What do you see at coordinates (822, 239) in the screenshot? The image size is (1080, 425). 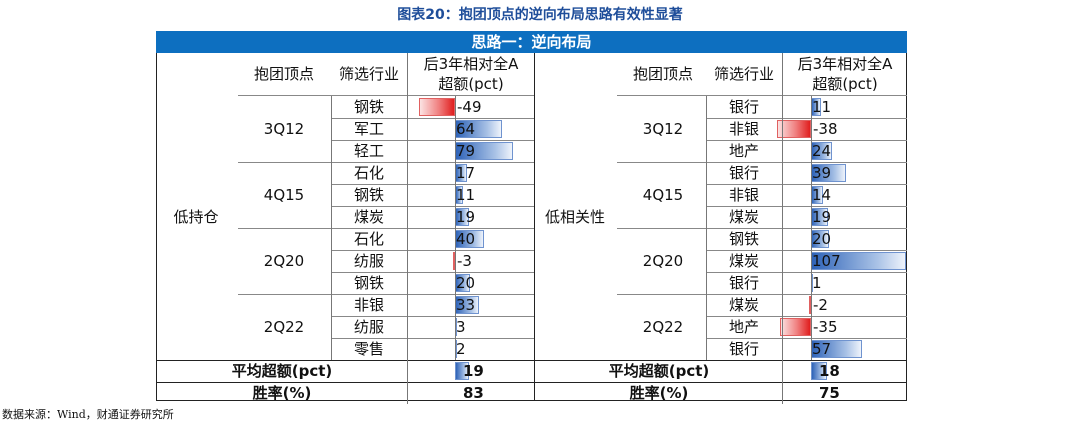 I see `excess-value: 20` at bounding box center [822, 239].